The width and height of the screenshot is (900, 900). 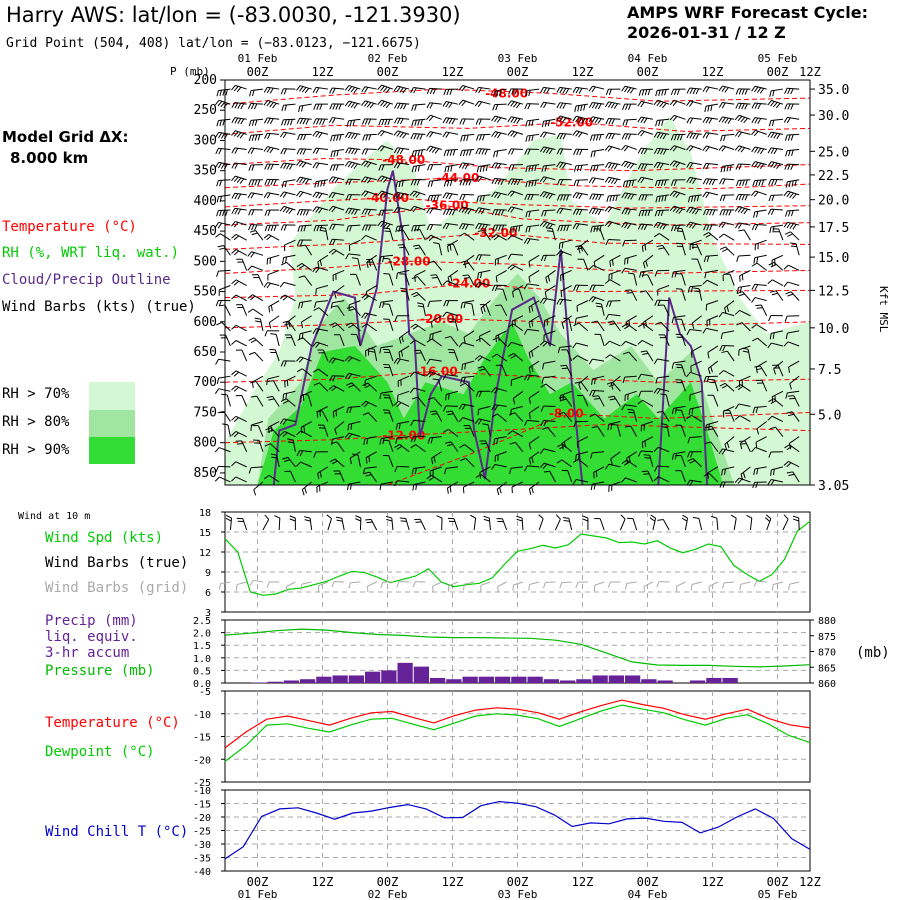 I want to click on pressure-tick-label: 600, so click(x=205, y=322).